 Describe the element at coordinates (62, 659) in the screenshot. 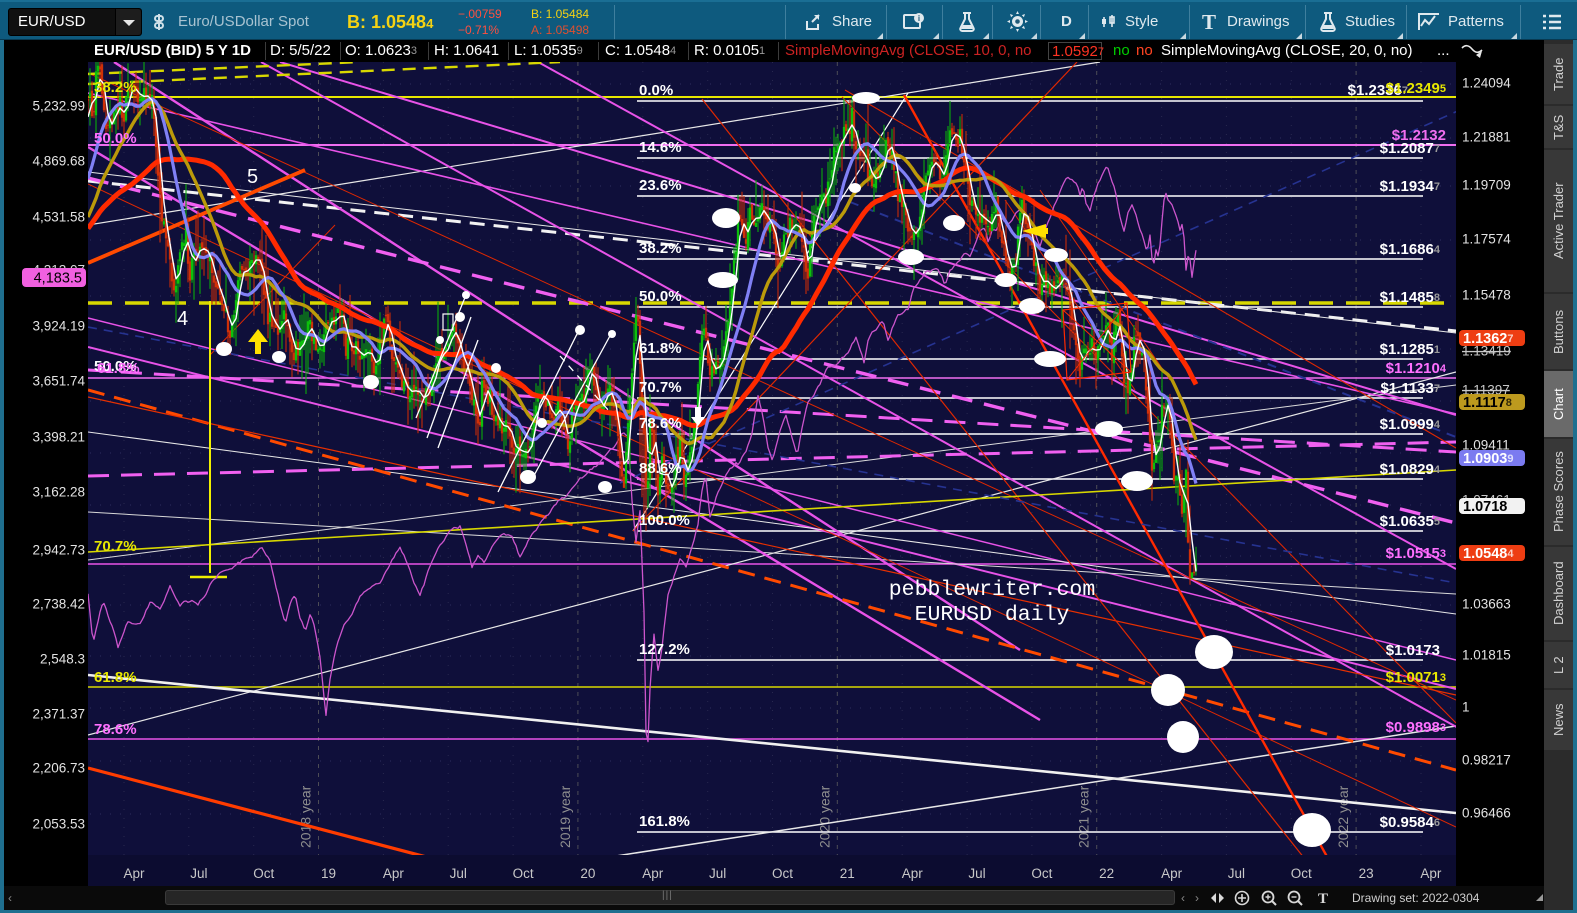

I see `svg-text: 2,548.3` at that location.